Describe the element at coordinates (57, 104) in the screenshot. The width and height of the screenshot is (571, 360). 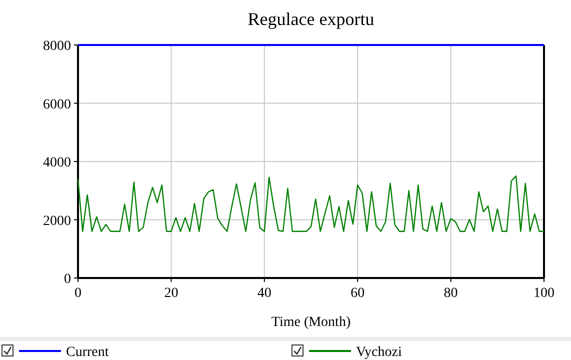
I see `y-tick-label: 6000` at that location.